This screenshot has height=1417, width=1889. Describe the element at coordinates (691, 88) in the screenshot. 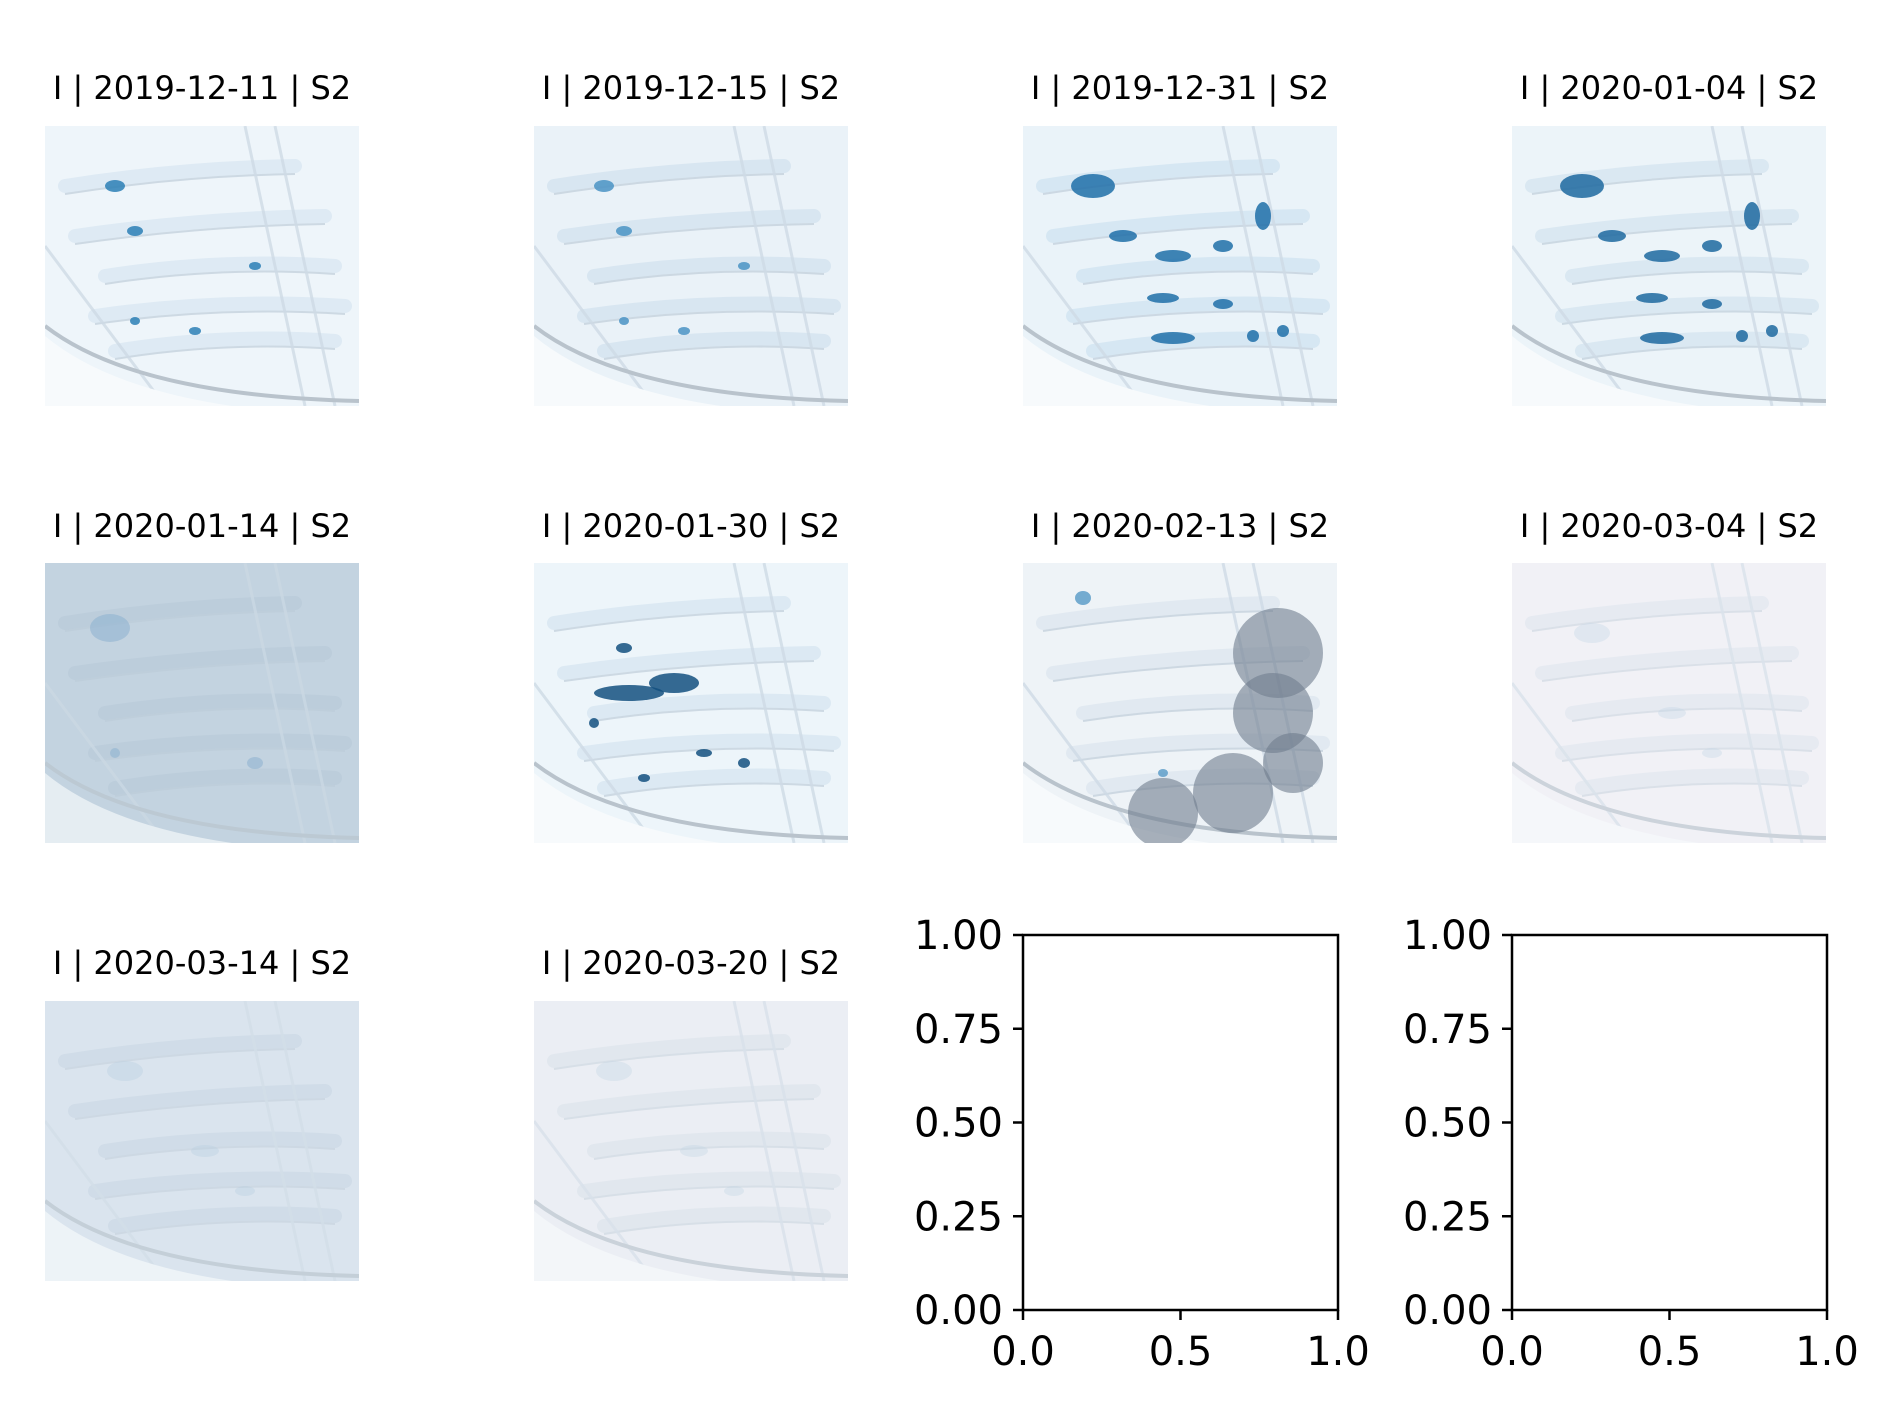

I see `panel-title-2: I | 2019-12-15 | S2` at that location.